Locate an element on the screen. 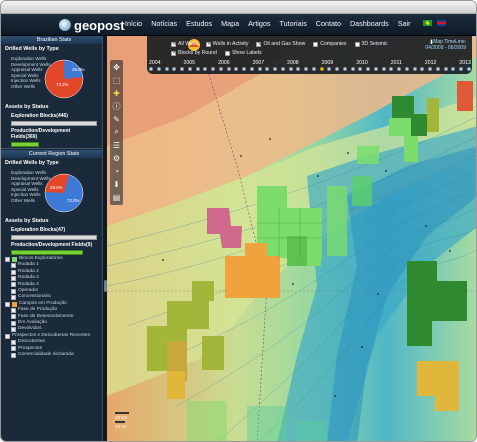 This screenshot has width=477, height=442. tree-row: Operador is located at coordinates (54, 291).